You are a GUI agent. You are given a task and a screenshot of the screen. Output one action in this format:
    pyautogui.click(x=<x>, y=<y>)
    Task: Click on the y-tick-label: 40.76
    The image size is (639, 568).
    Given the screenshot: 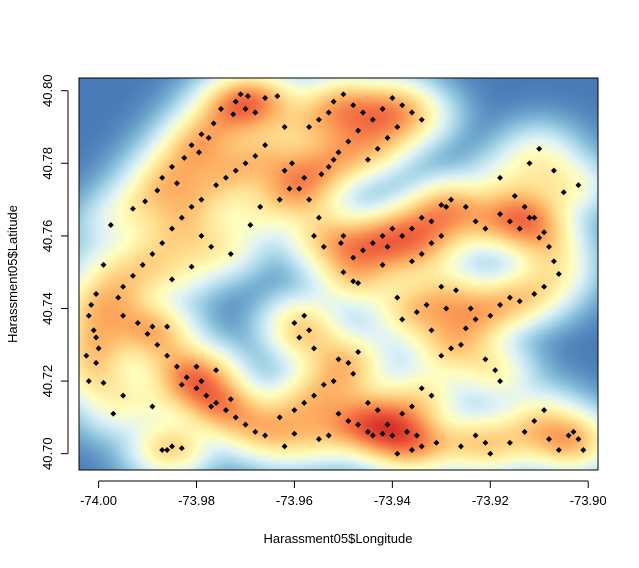 What is the action you would take?
    pyautogui.click(x=47, y=236)
    